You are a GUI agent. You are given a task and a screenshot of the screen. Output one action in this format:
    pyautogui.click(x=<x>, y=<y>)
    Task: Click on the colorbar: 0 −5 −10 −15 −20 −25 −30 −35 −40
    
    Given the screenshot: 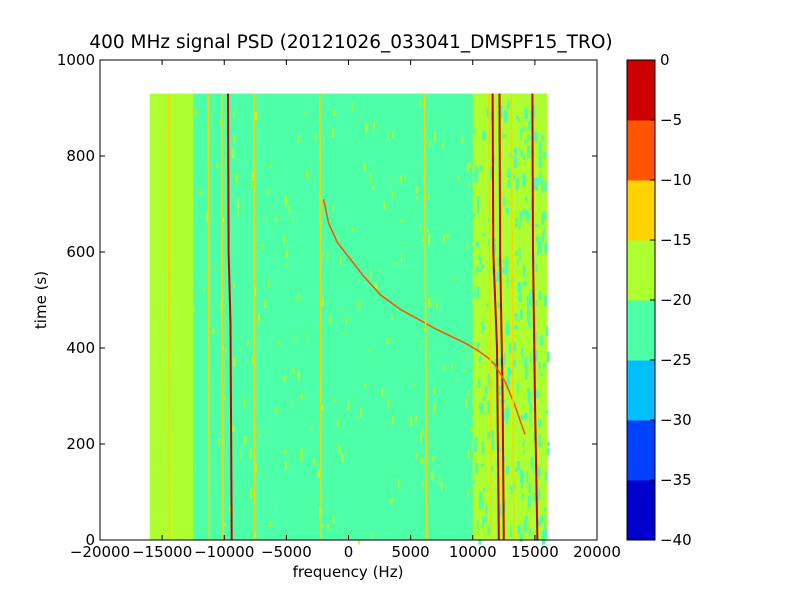 What is the action you would take?
    pyautogui.click(x=659, y=300)
    